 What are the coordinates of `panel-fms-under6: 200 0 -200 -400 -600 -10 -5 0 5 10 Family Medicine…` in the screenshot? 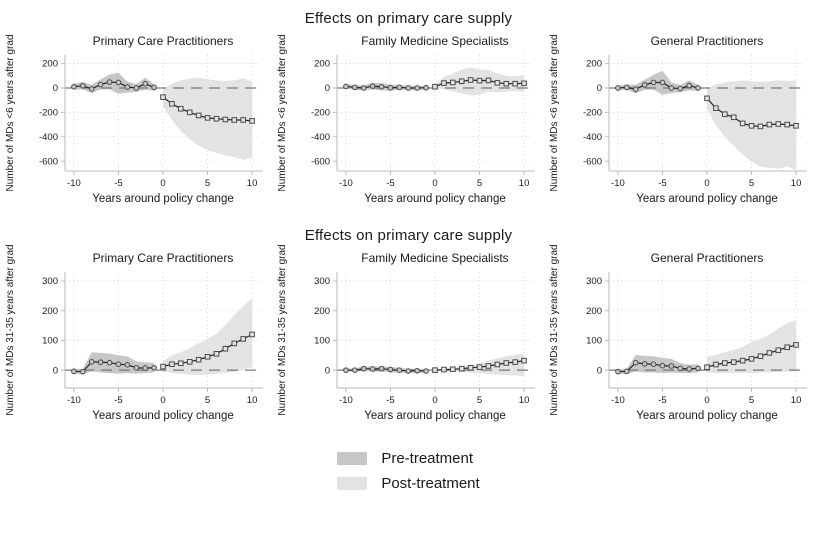 It's located at (409, 119).